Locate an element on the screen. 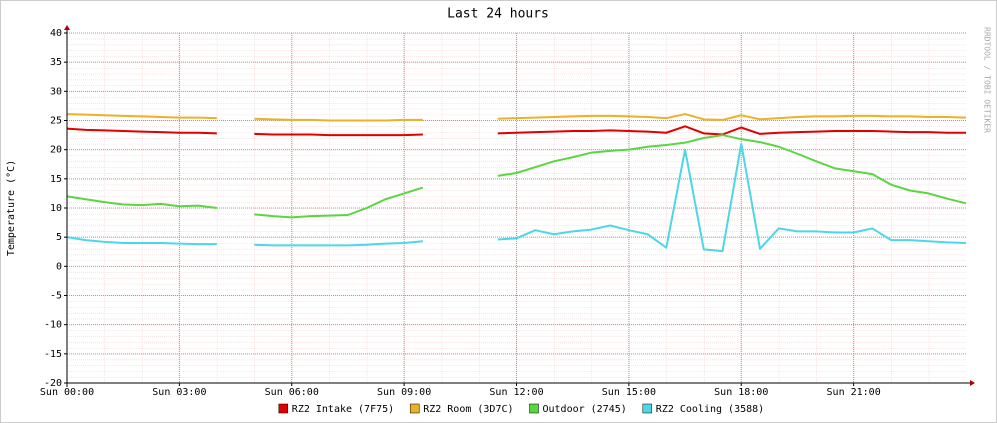 The width and height of the screenshot is (997, 423). y-tick-label: -10 is located at coordinates (53, 325).